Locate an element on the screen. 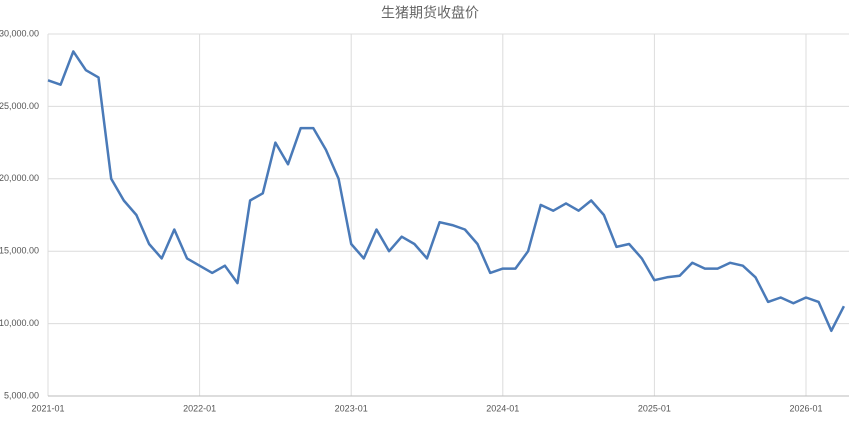  x-tick-label: 2025-01 is located at coordinates (654, 408).